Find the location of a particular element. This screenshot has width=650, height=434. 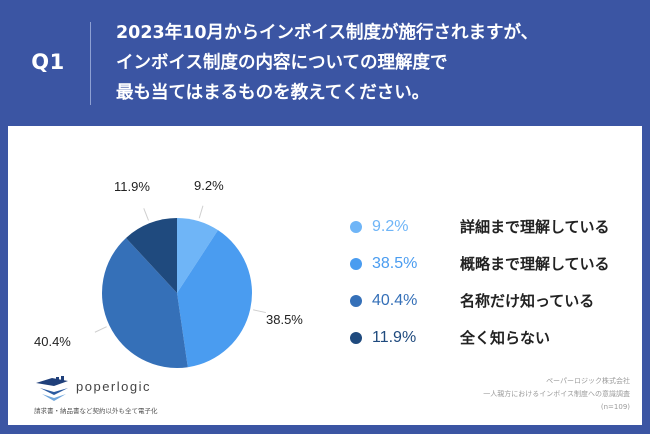

header-divider is located at coordinates (90, 63).